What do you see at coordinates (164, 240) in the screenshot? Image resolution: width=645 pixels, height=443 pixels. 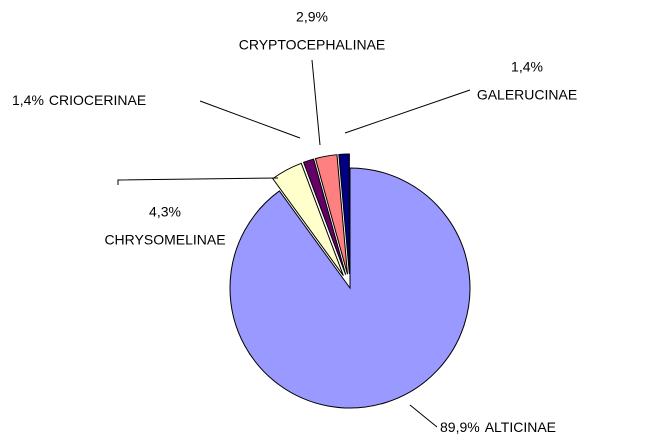 I see `data-label-name: CHRYSOMELINAE` at bounding box center [164, 240].